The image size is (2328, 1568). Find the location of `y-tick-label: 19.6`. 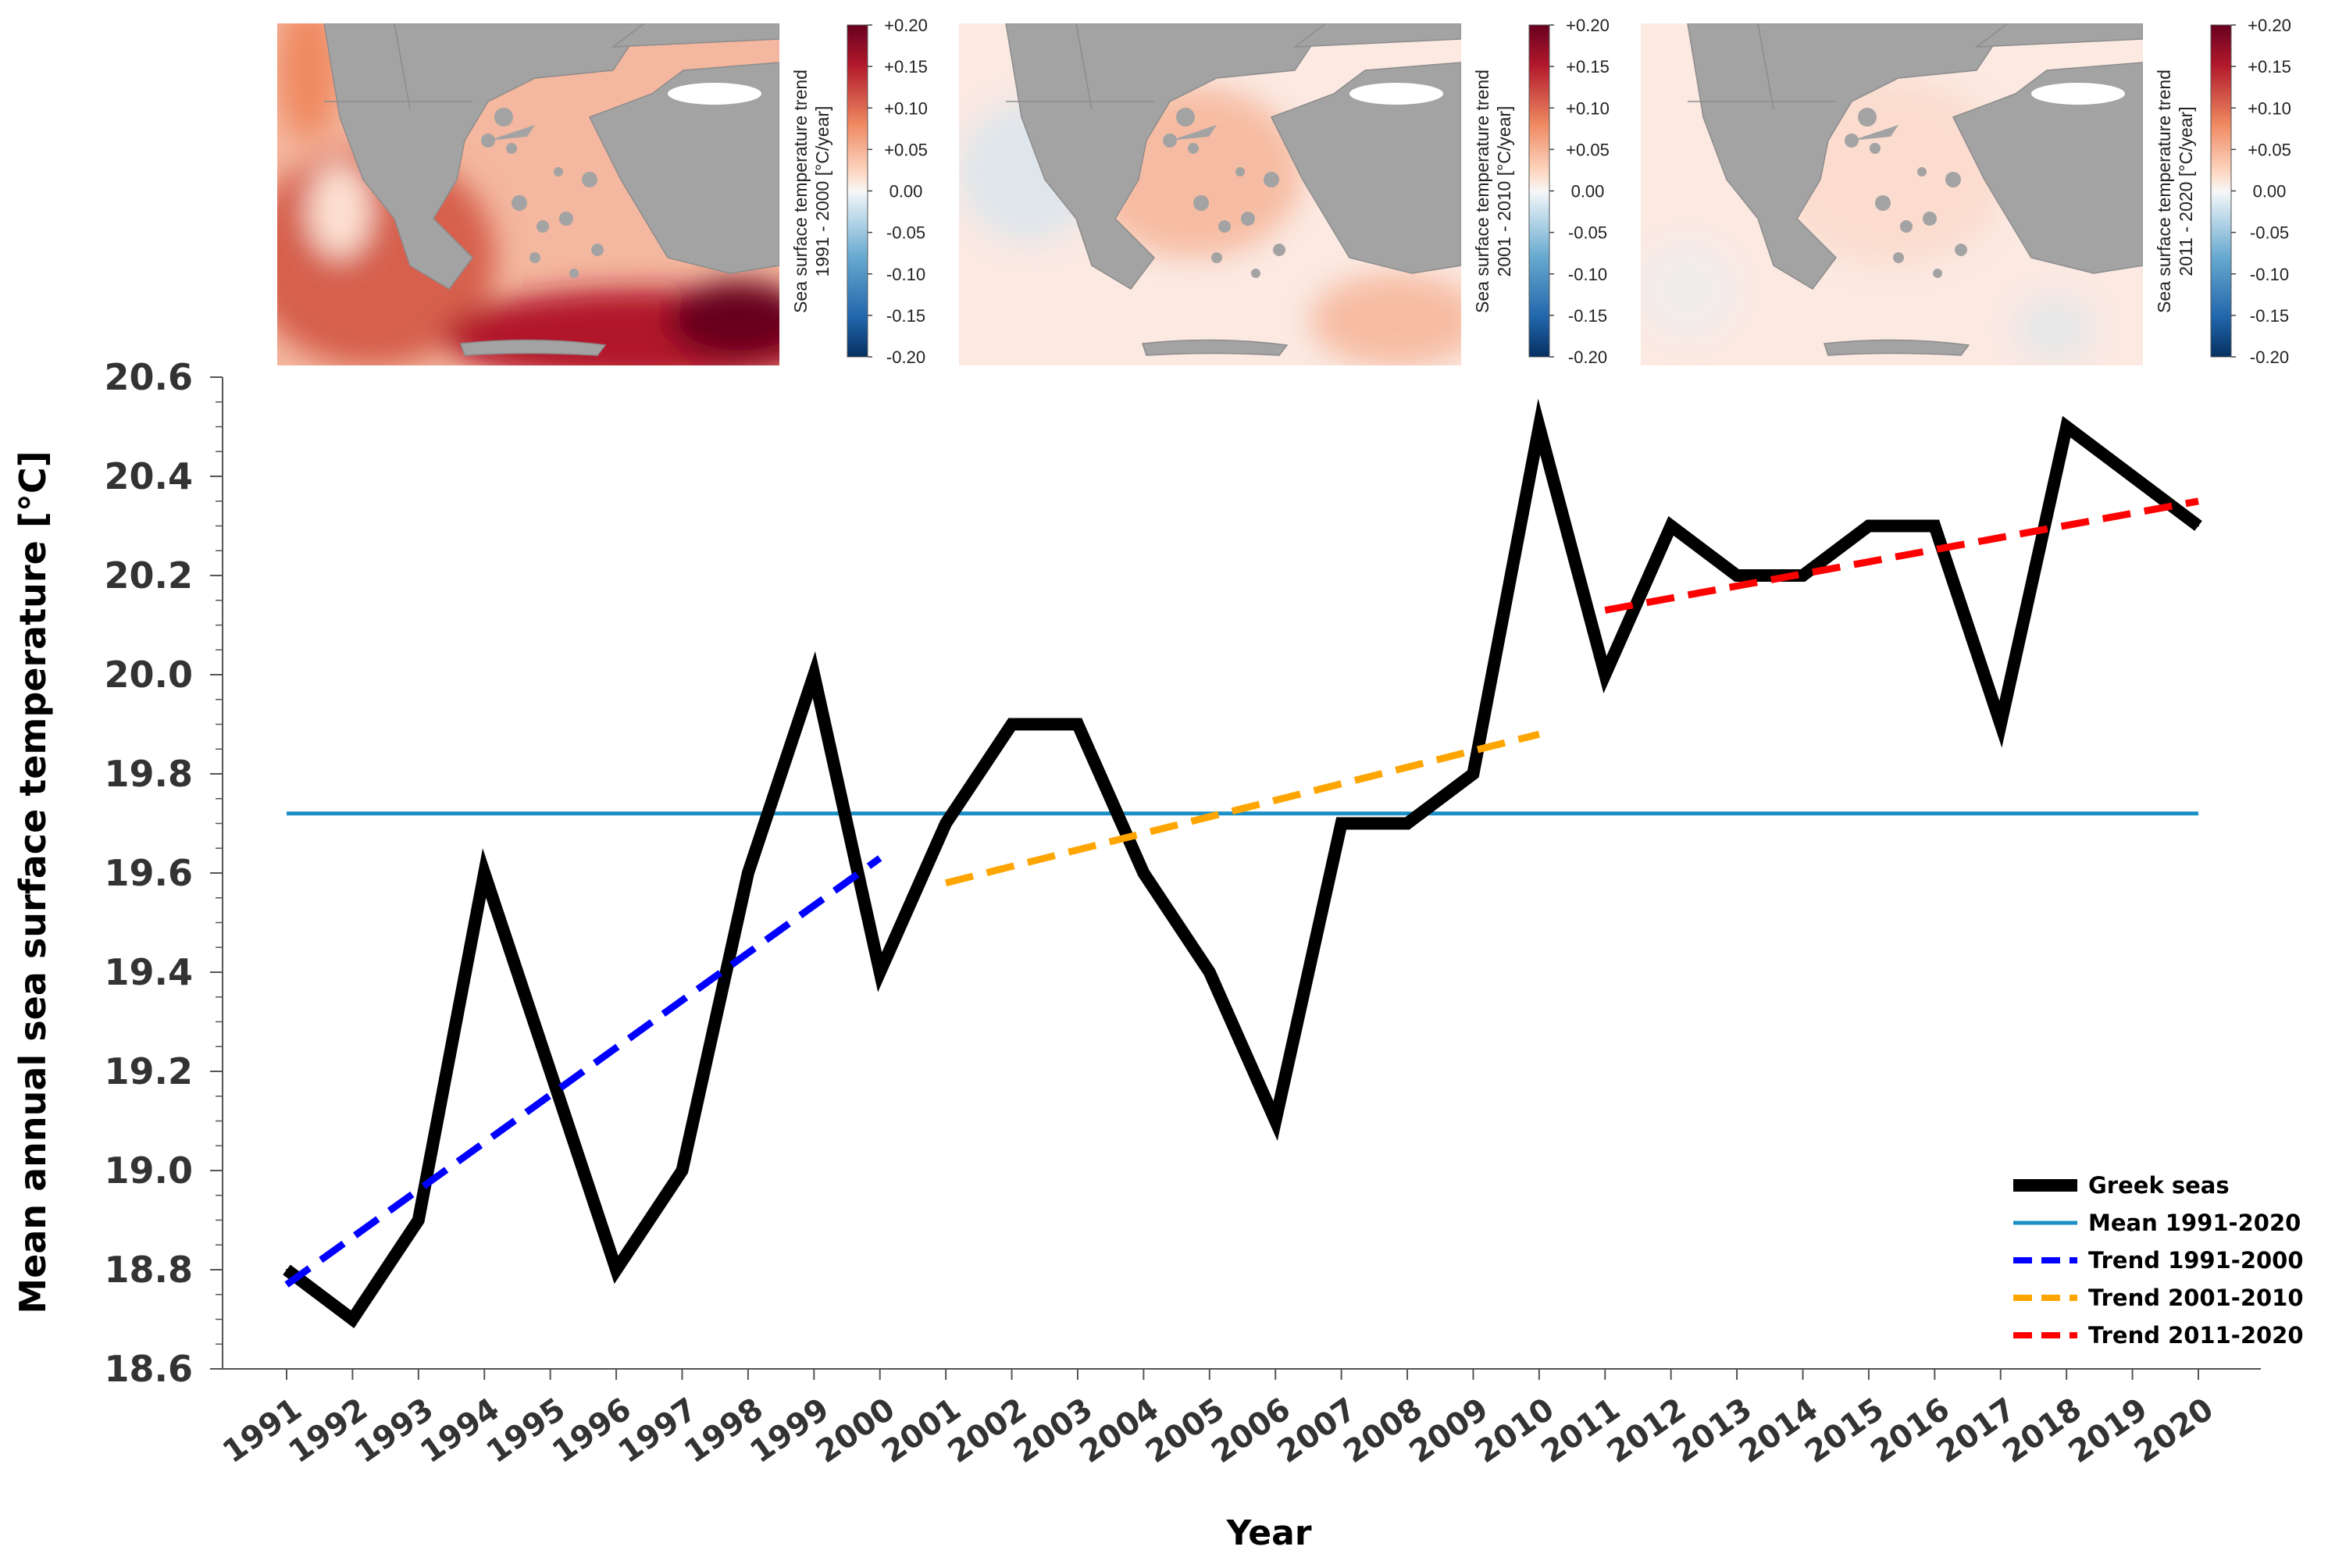

y-tick-label: 19.6 is located at coordinates (149, 873).